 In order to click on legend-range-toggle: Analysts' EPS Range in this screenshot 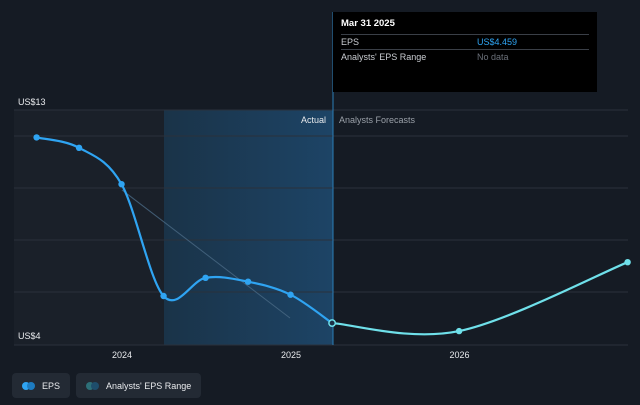, I will do `click(139, 385)`.